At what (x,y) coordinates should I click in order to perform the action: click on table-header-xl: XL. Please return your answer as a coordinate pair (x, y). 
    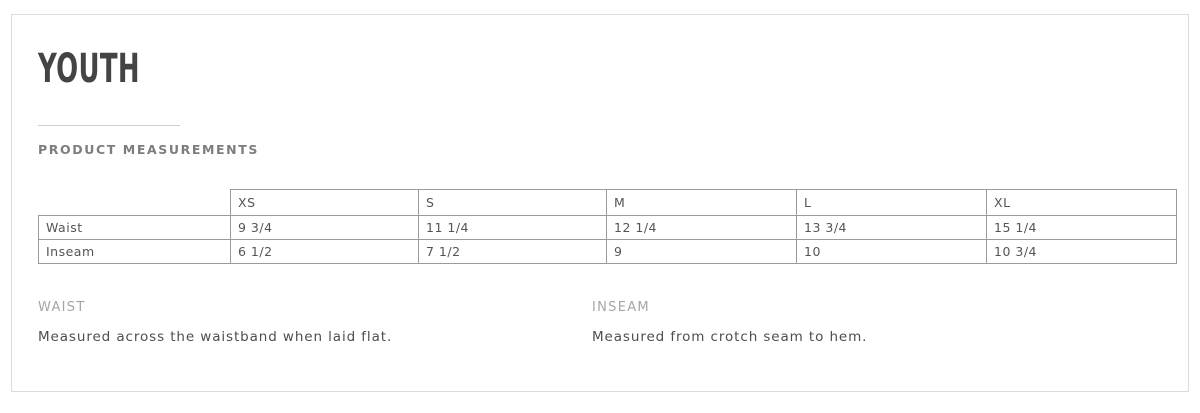
    Looking at the image, I should click on (1081, 202).